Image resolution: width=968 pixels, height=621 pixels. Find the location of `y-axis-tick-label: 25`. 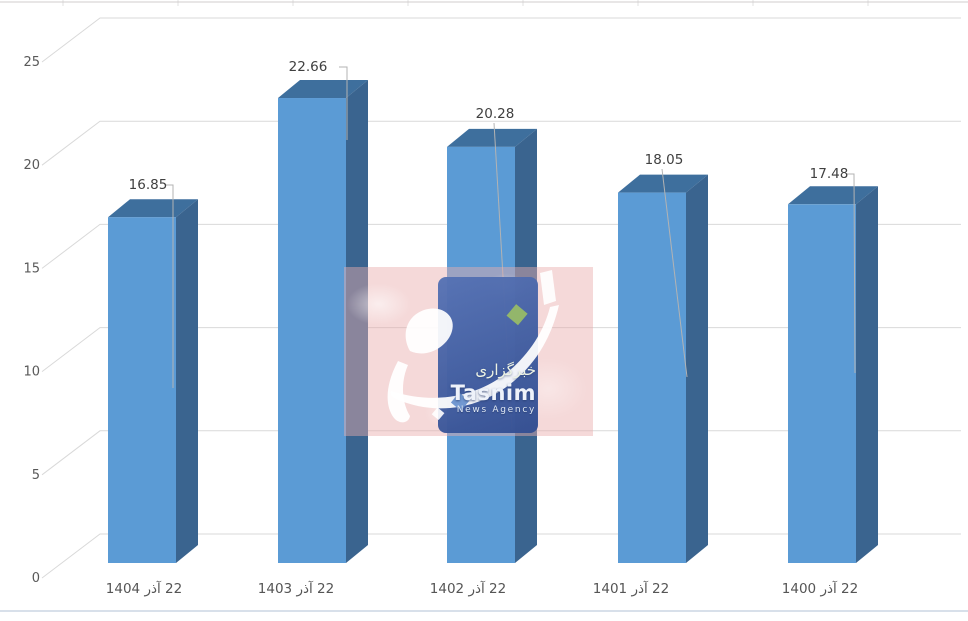

y-axis-tick-label: 25 is located at coordinates (31, 62).